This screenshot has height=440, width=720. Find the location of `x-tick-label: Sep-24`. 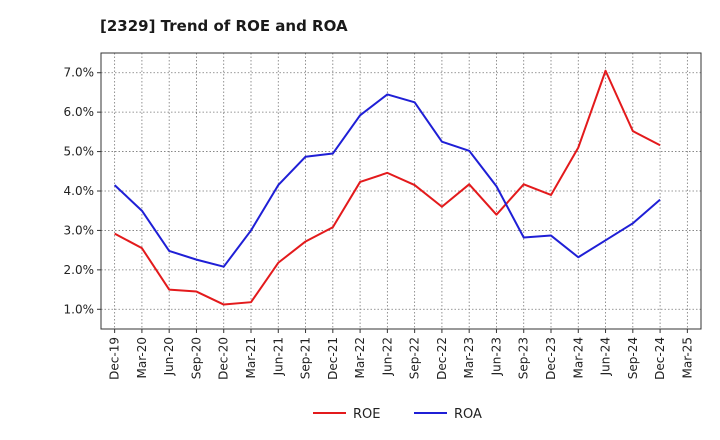

x-tick-label: Sep-24 is located at coordinates (633, 358).